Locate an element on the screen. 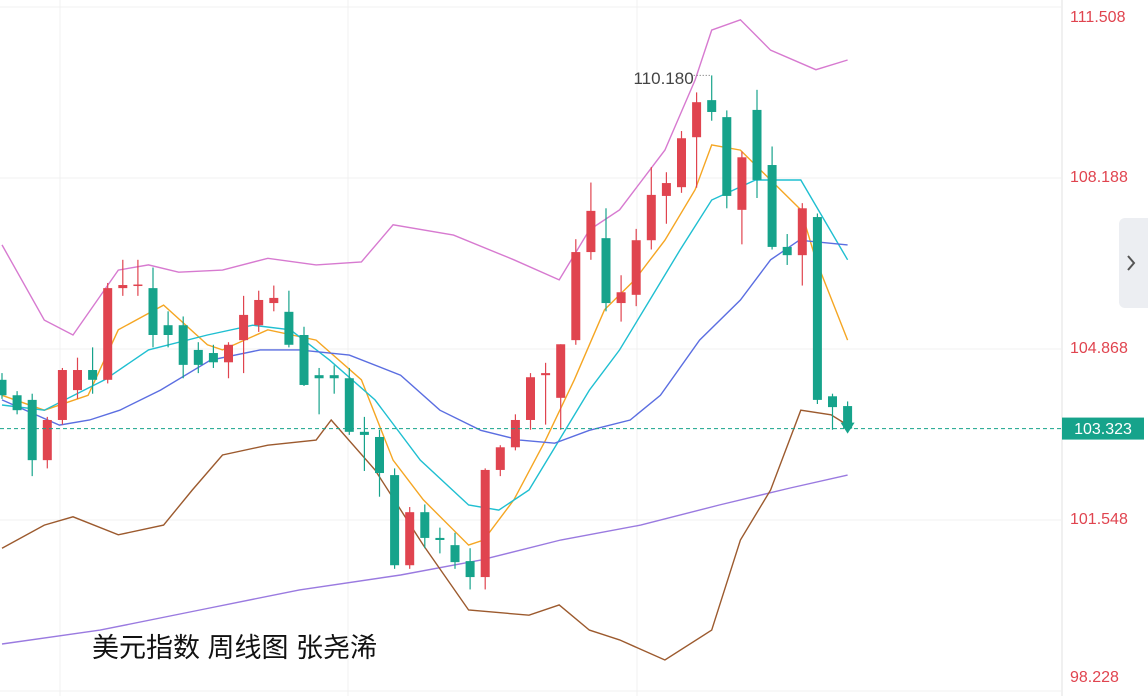  last-price-tag is located at coordinates (1103, 428).